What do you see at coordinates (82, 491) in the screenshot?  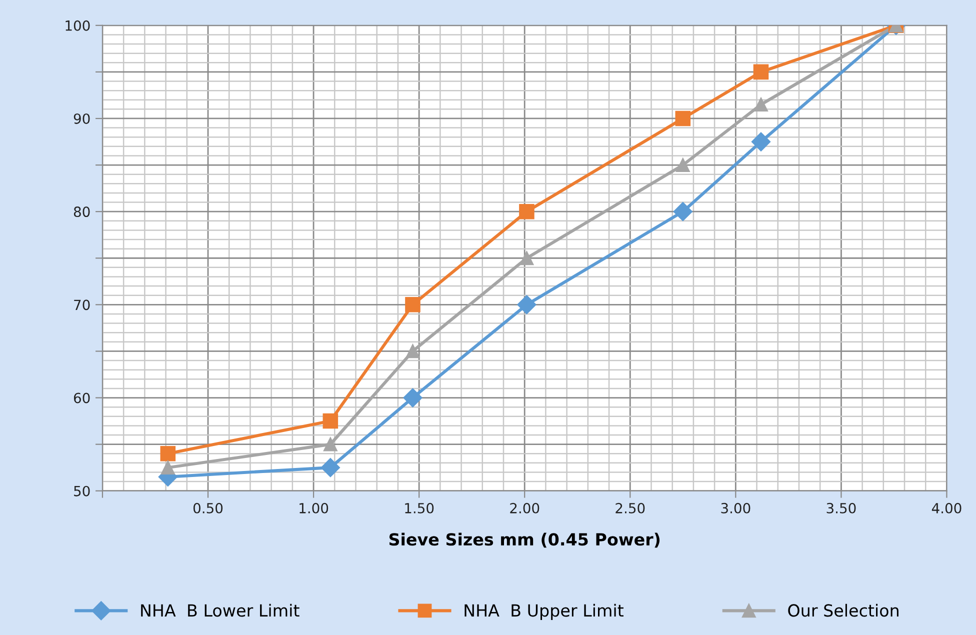 I see `y-tick-label: 50` at bounding box center [82, 491].